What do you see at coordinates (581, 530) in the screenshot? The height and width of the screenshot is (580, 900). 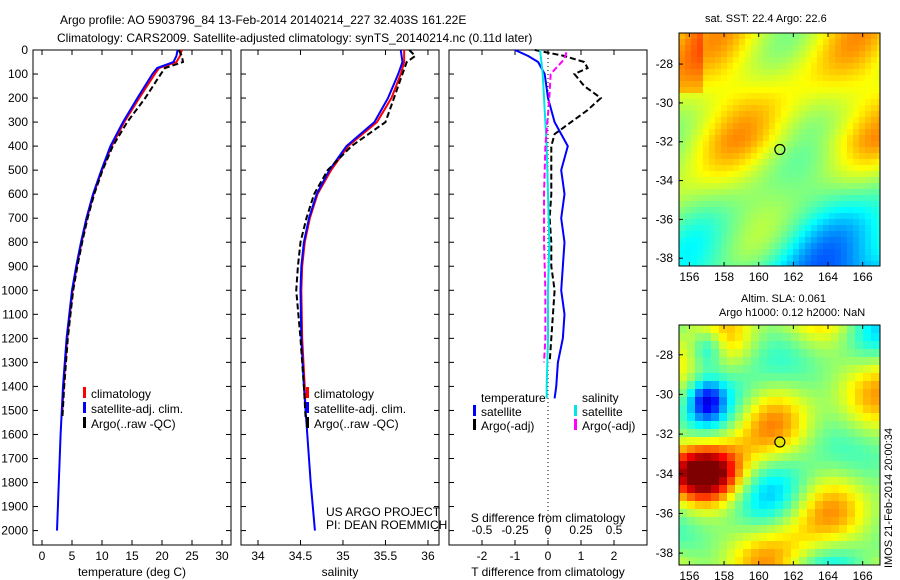 I see `s-tick-label: 0.25` at bounding box center [581, 530].